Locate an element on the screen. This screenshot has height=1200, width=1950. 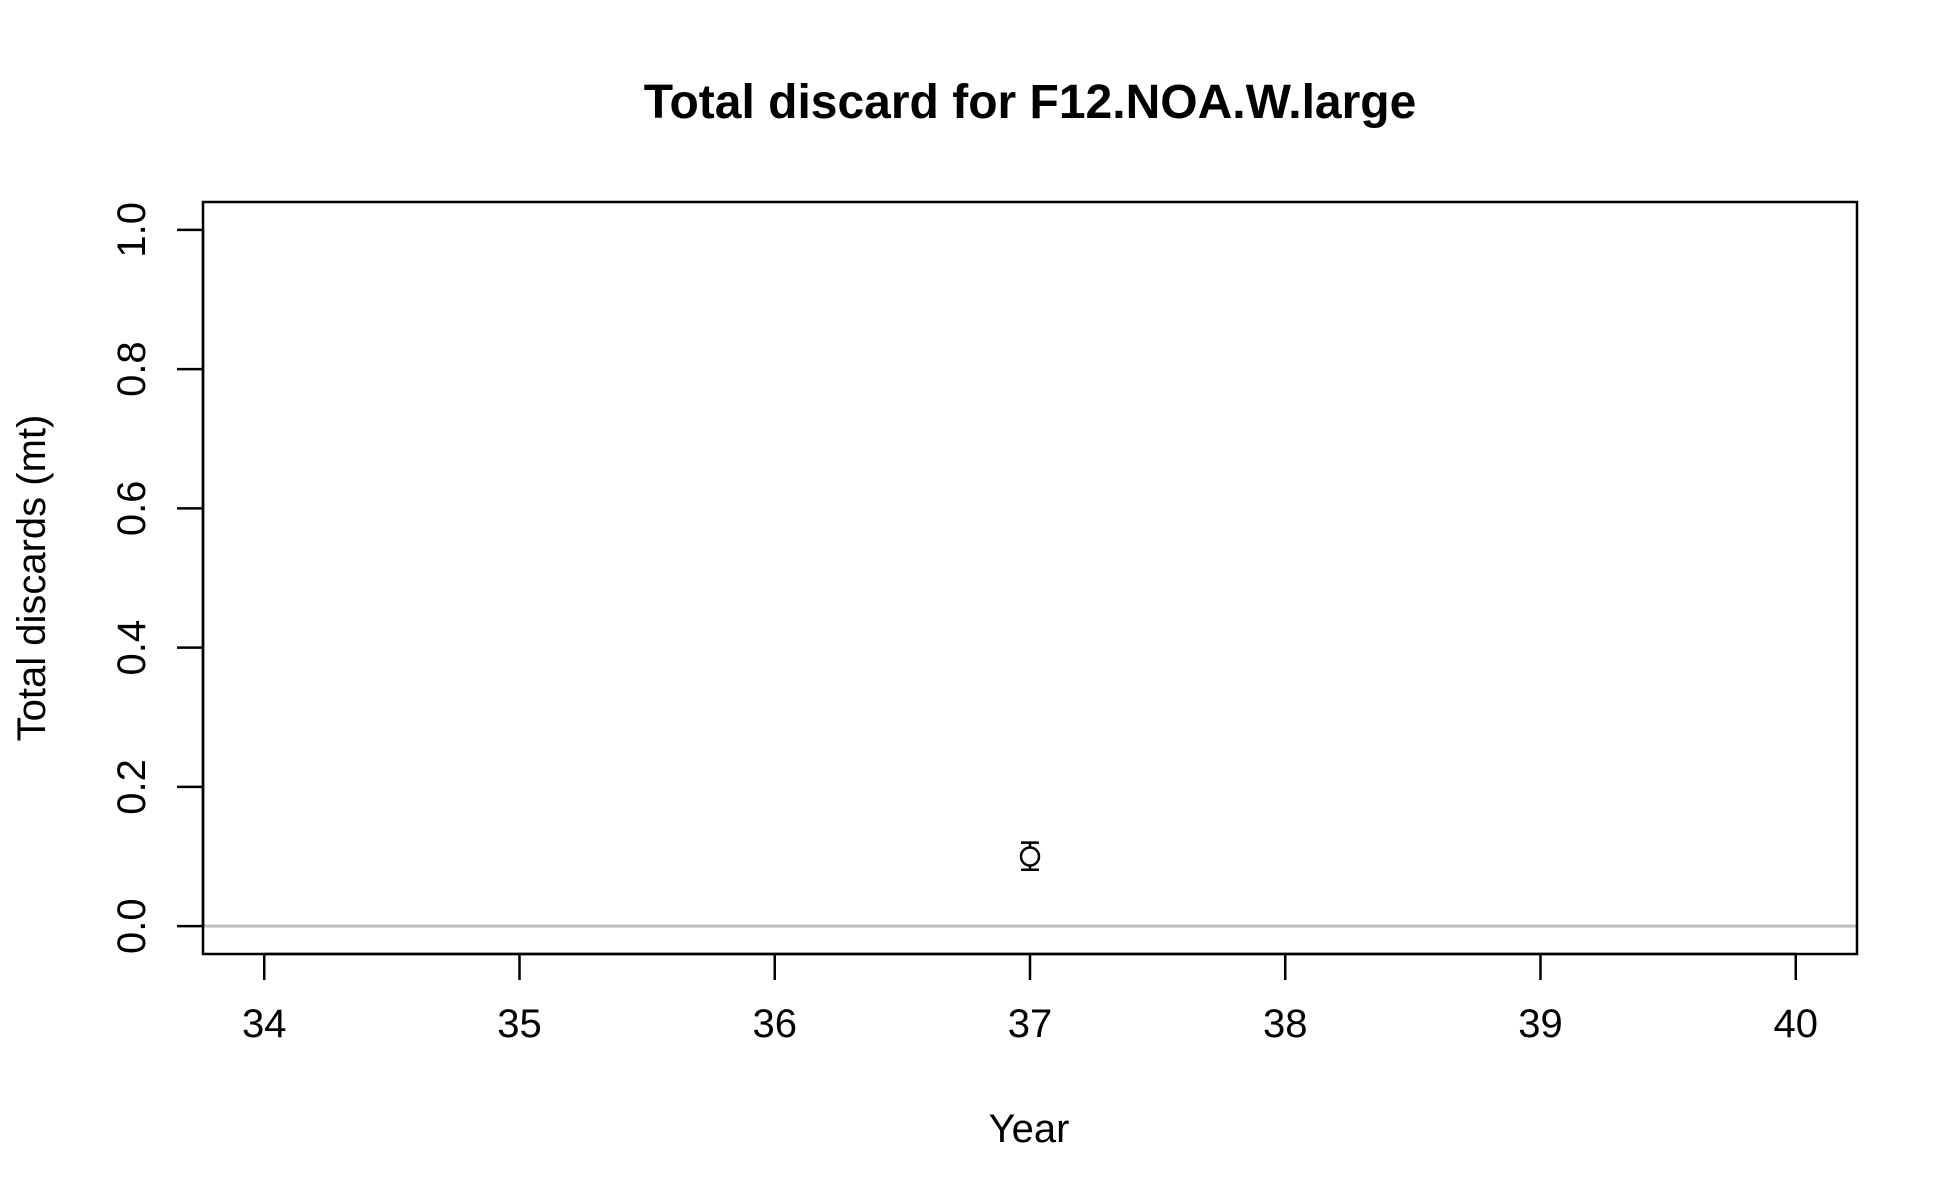
y-tick-label: 1.0 is located at coordinates (132, 230).